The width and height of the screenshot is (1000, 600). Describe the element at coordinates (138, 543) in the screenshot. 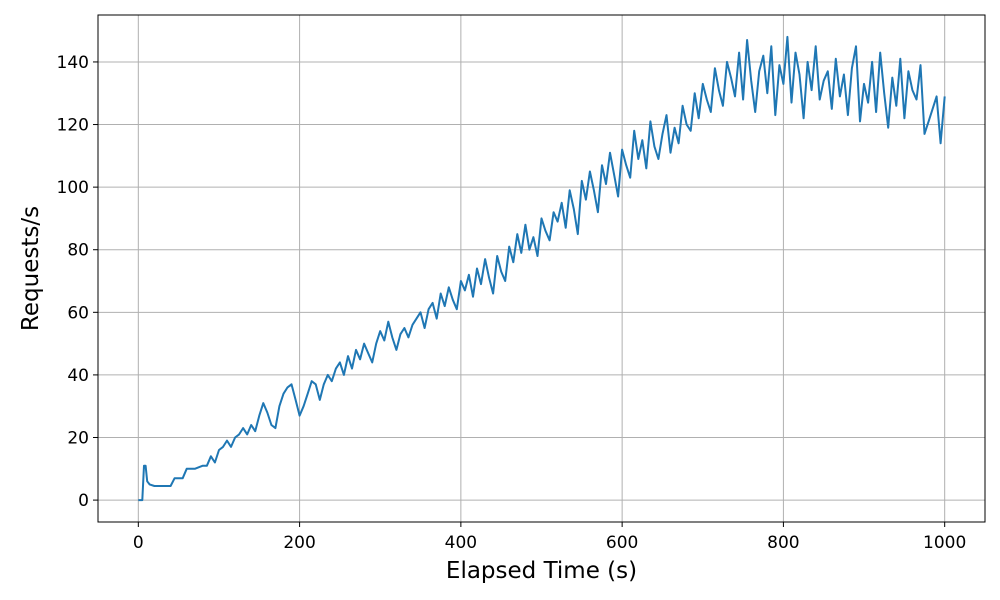

I see `x-tick-label: 0` at that location.